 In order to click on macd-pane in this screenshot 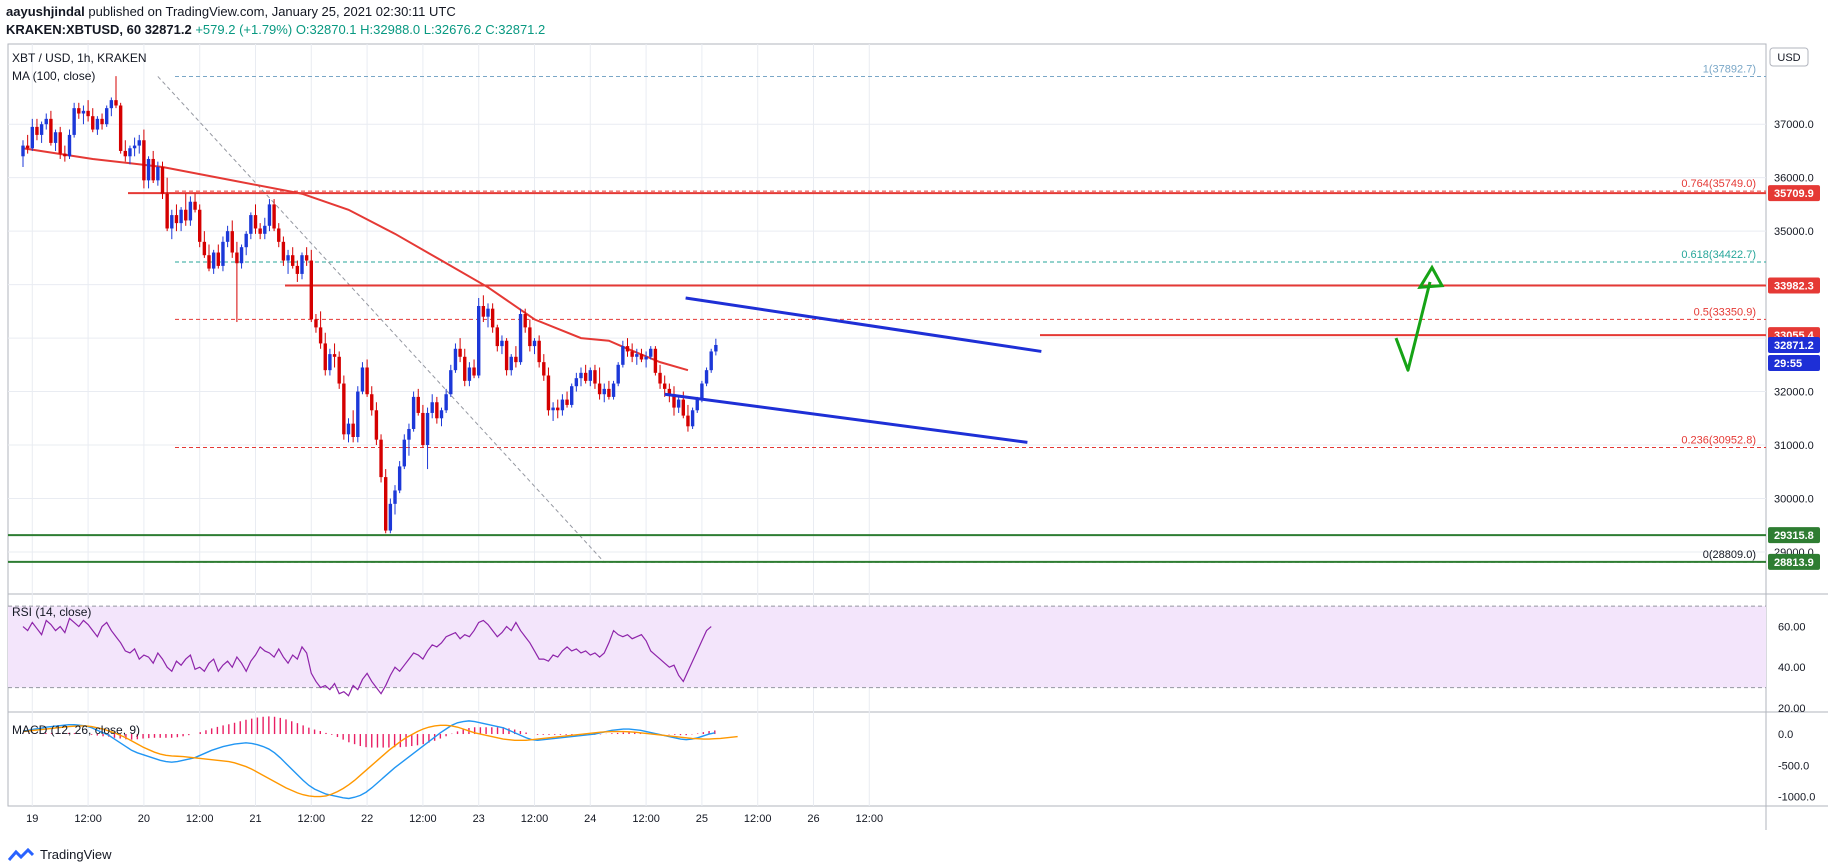, I will do `click(380, 758)`.